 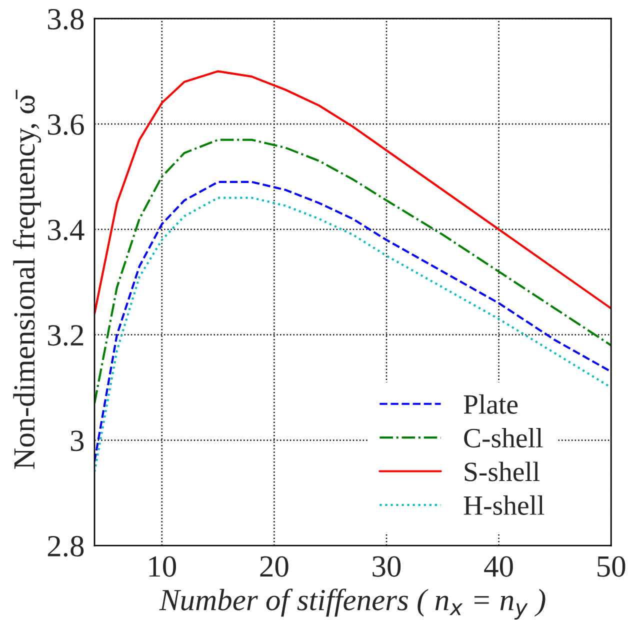 What do you see at coordinates (386, 566) in the screenshot?
I see `x-tick-label: 30` at bounding box center [386, 566].